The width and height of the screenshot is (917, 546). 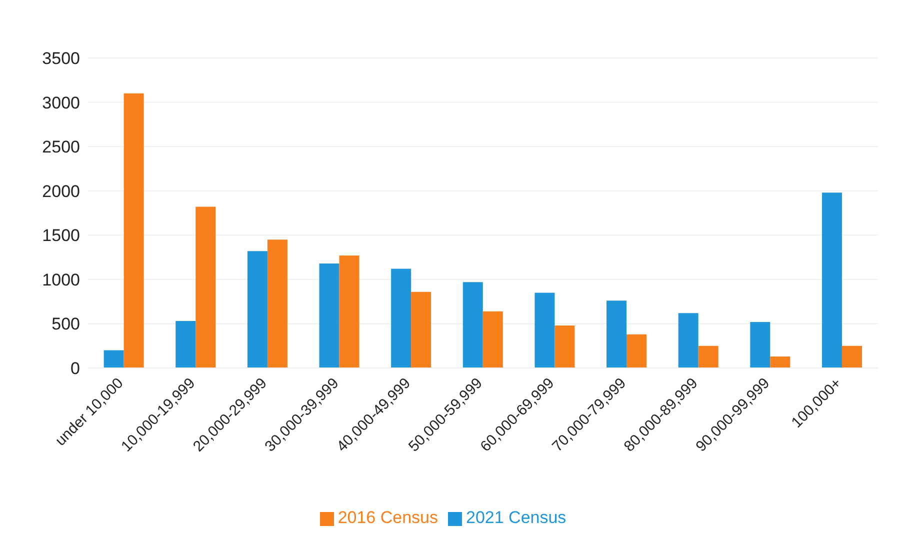 I want to click on y-tick-label: 2000, so click(x=61, y=191).